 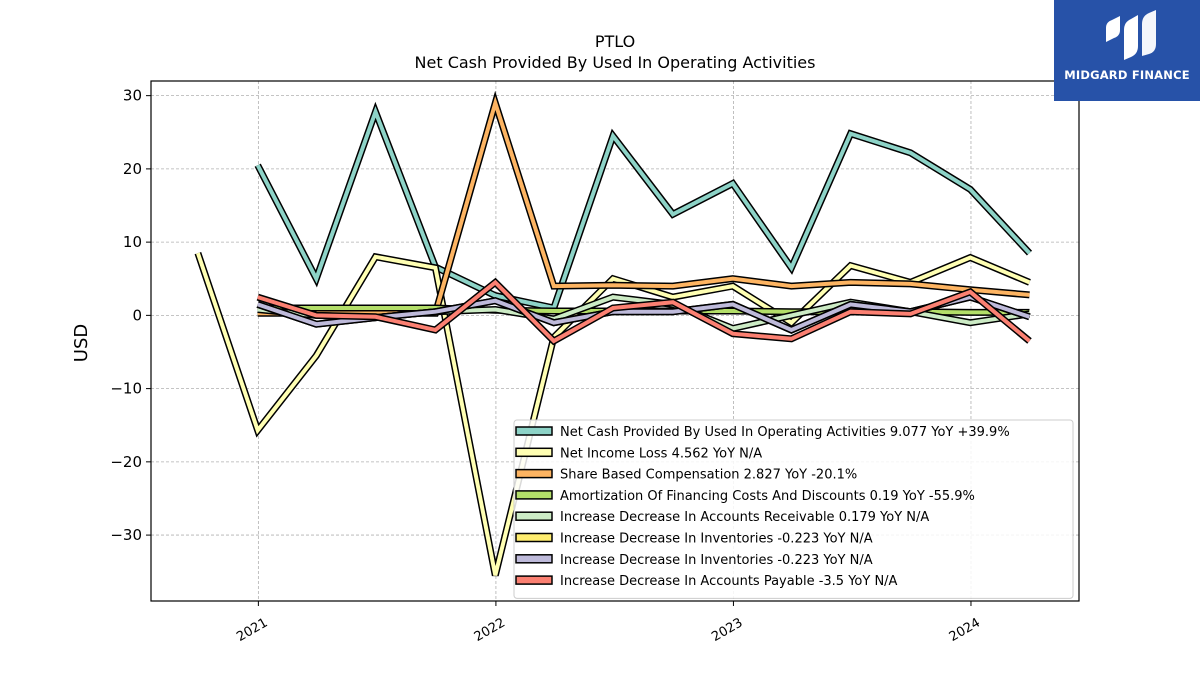 I want to click on x-tick-label: 2021, so click(x=252, y=630).